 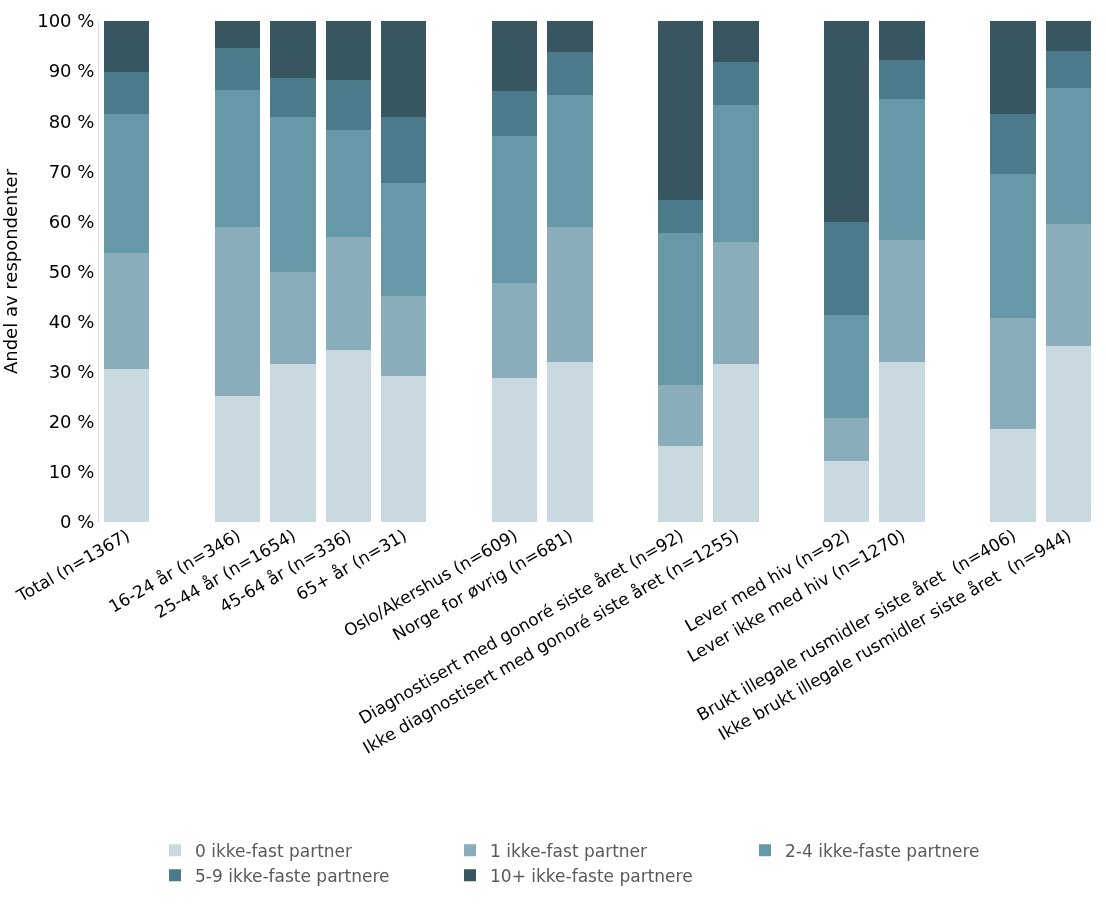 What do you see at coordinates (882, 850) in the screenshot?
I see `legend-label: 2-4 ikke-faste partnere` at bounding box center [882, 850].